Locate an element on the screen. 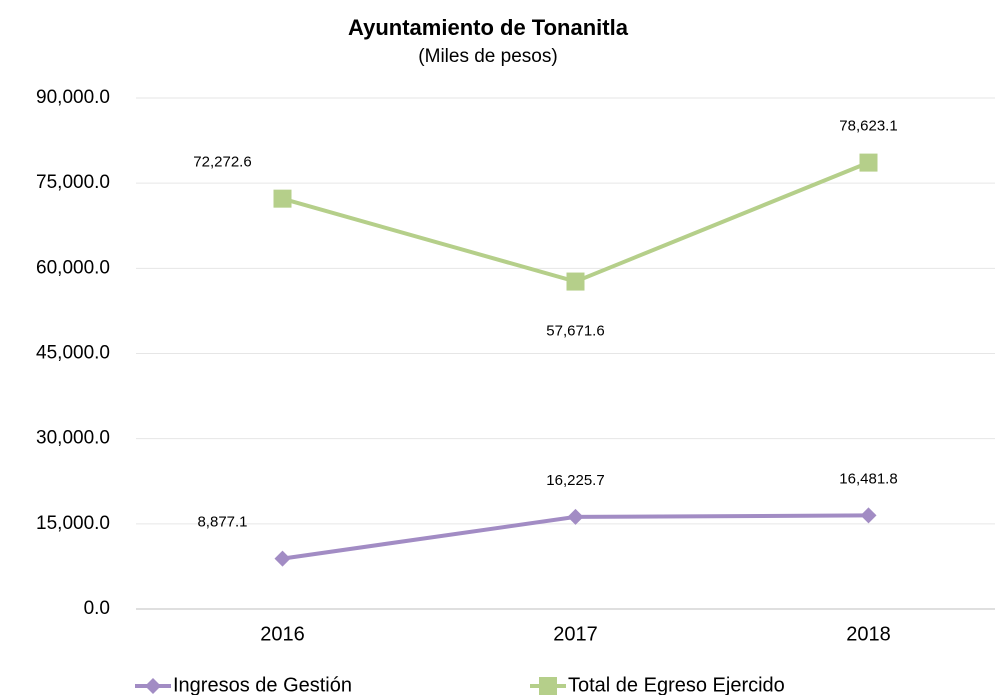  x-tick-label: 2016 is located at coordinates (282, 634).